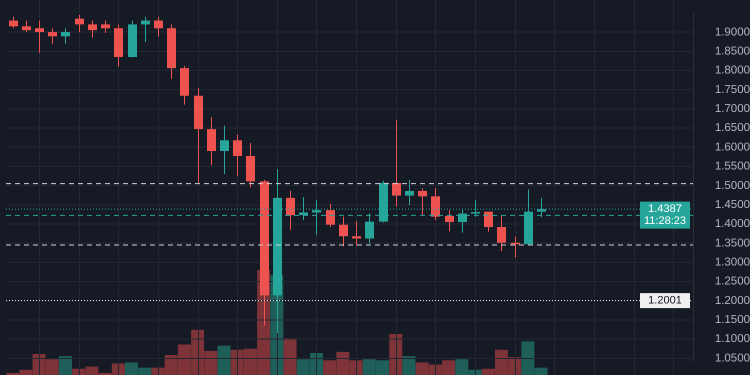 The width and height of the screenshot is (750, 375). What do you see at coordinates (732, 358) in the screenshot?
I see `y-tick-label: 1.0500` at bounding box center [732, 358].